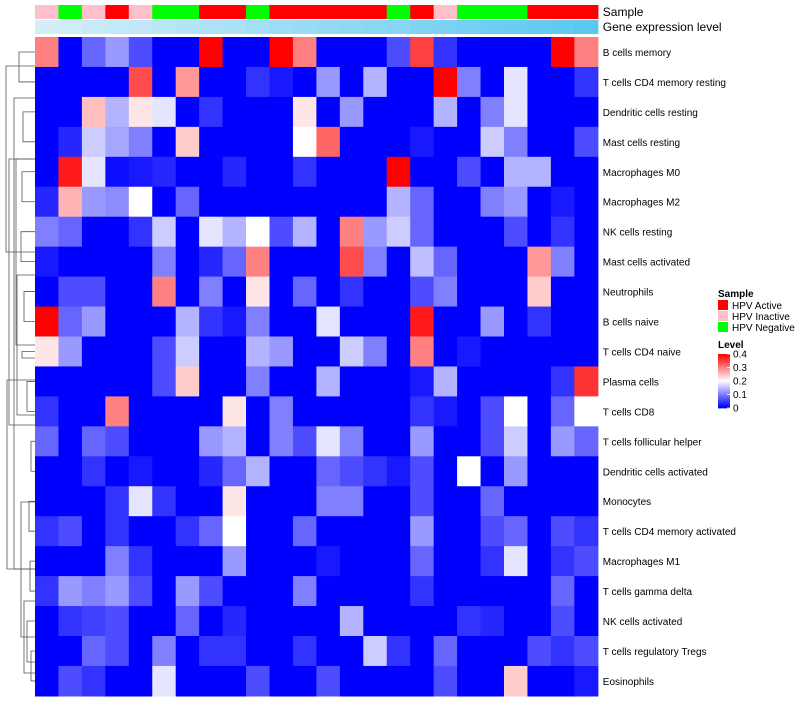  Describe the element at coordinates (628, 293) in the screenshot. I see `row-label: Neutrophils` at that location.